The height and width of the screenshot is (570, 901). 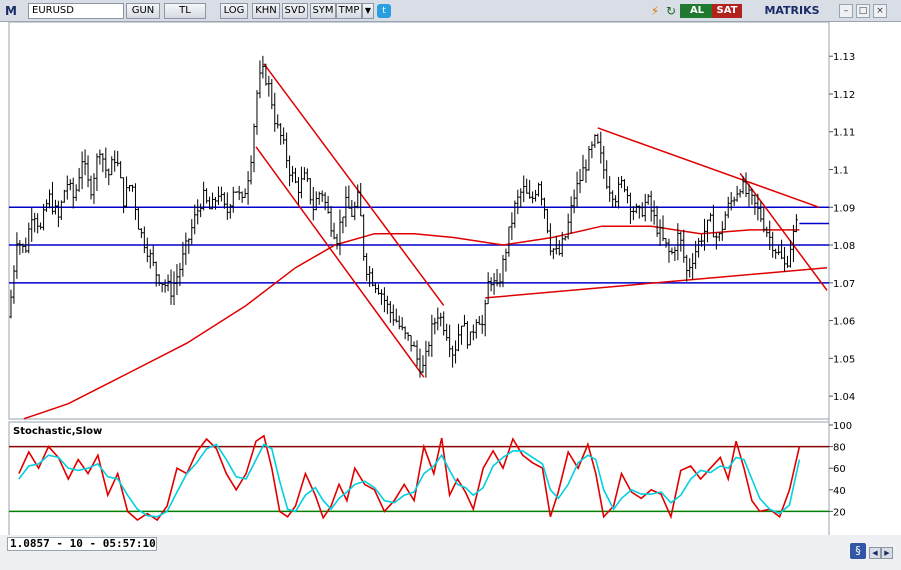 What do you see at coordinates (185, 11) in the screenshot?
I see `currency-button-tl: TL` at bounding box center [185, 11].